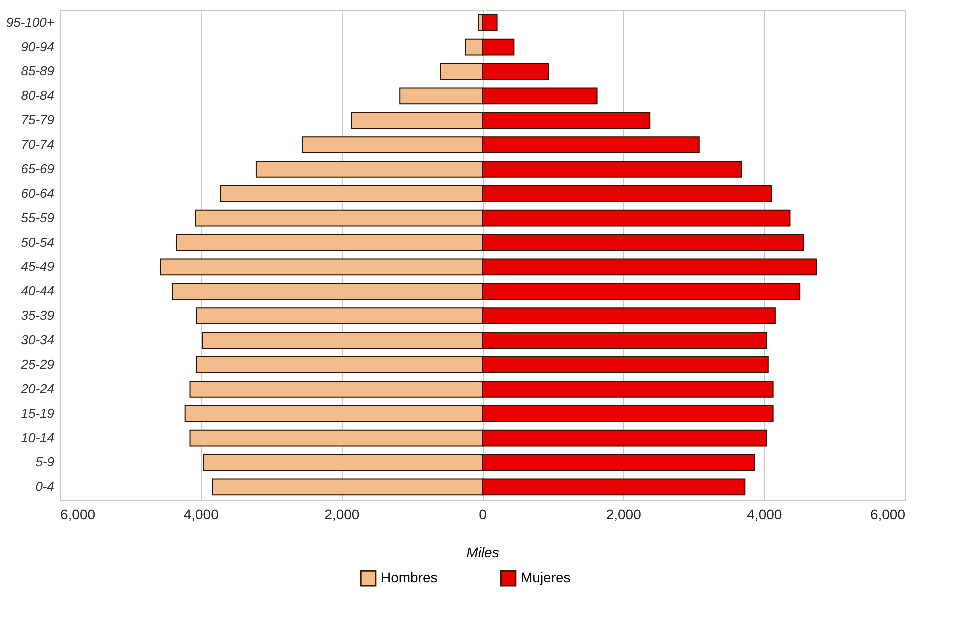  What do you see at coordinates (37, 168) in the screenshot?
I see `y-tick-label: 65-69` at bounding box center [37, 168].